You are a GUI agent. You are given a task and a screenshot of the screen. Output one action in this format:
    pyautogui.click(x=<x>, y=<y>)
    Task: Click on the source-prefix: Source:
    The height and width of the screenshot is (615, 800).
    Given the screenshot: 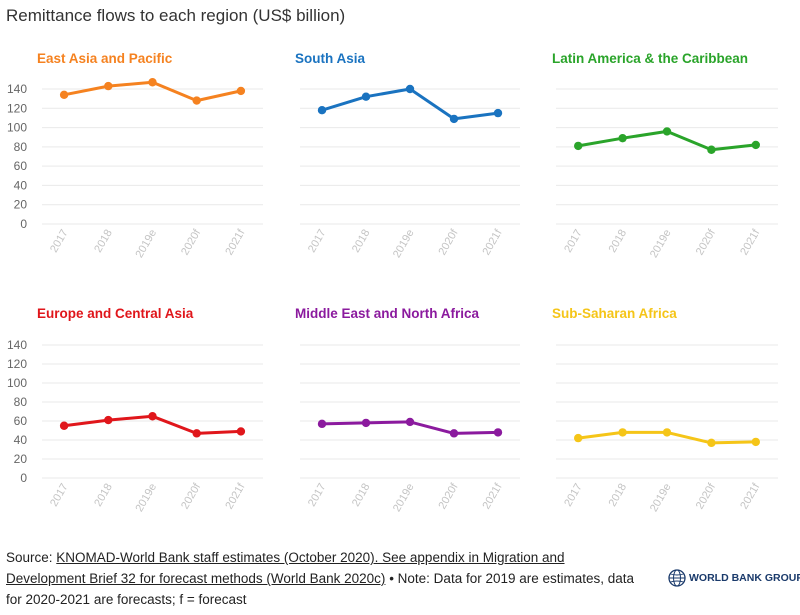 What is the action you would take?
    pyautogui.click(x=31, y=557)
    